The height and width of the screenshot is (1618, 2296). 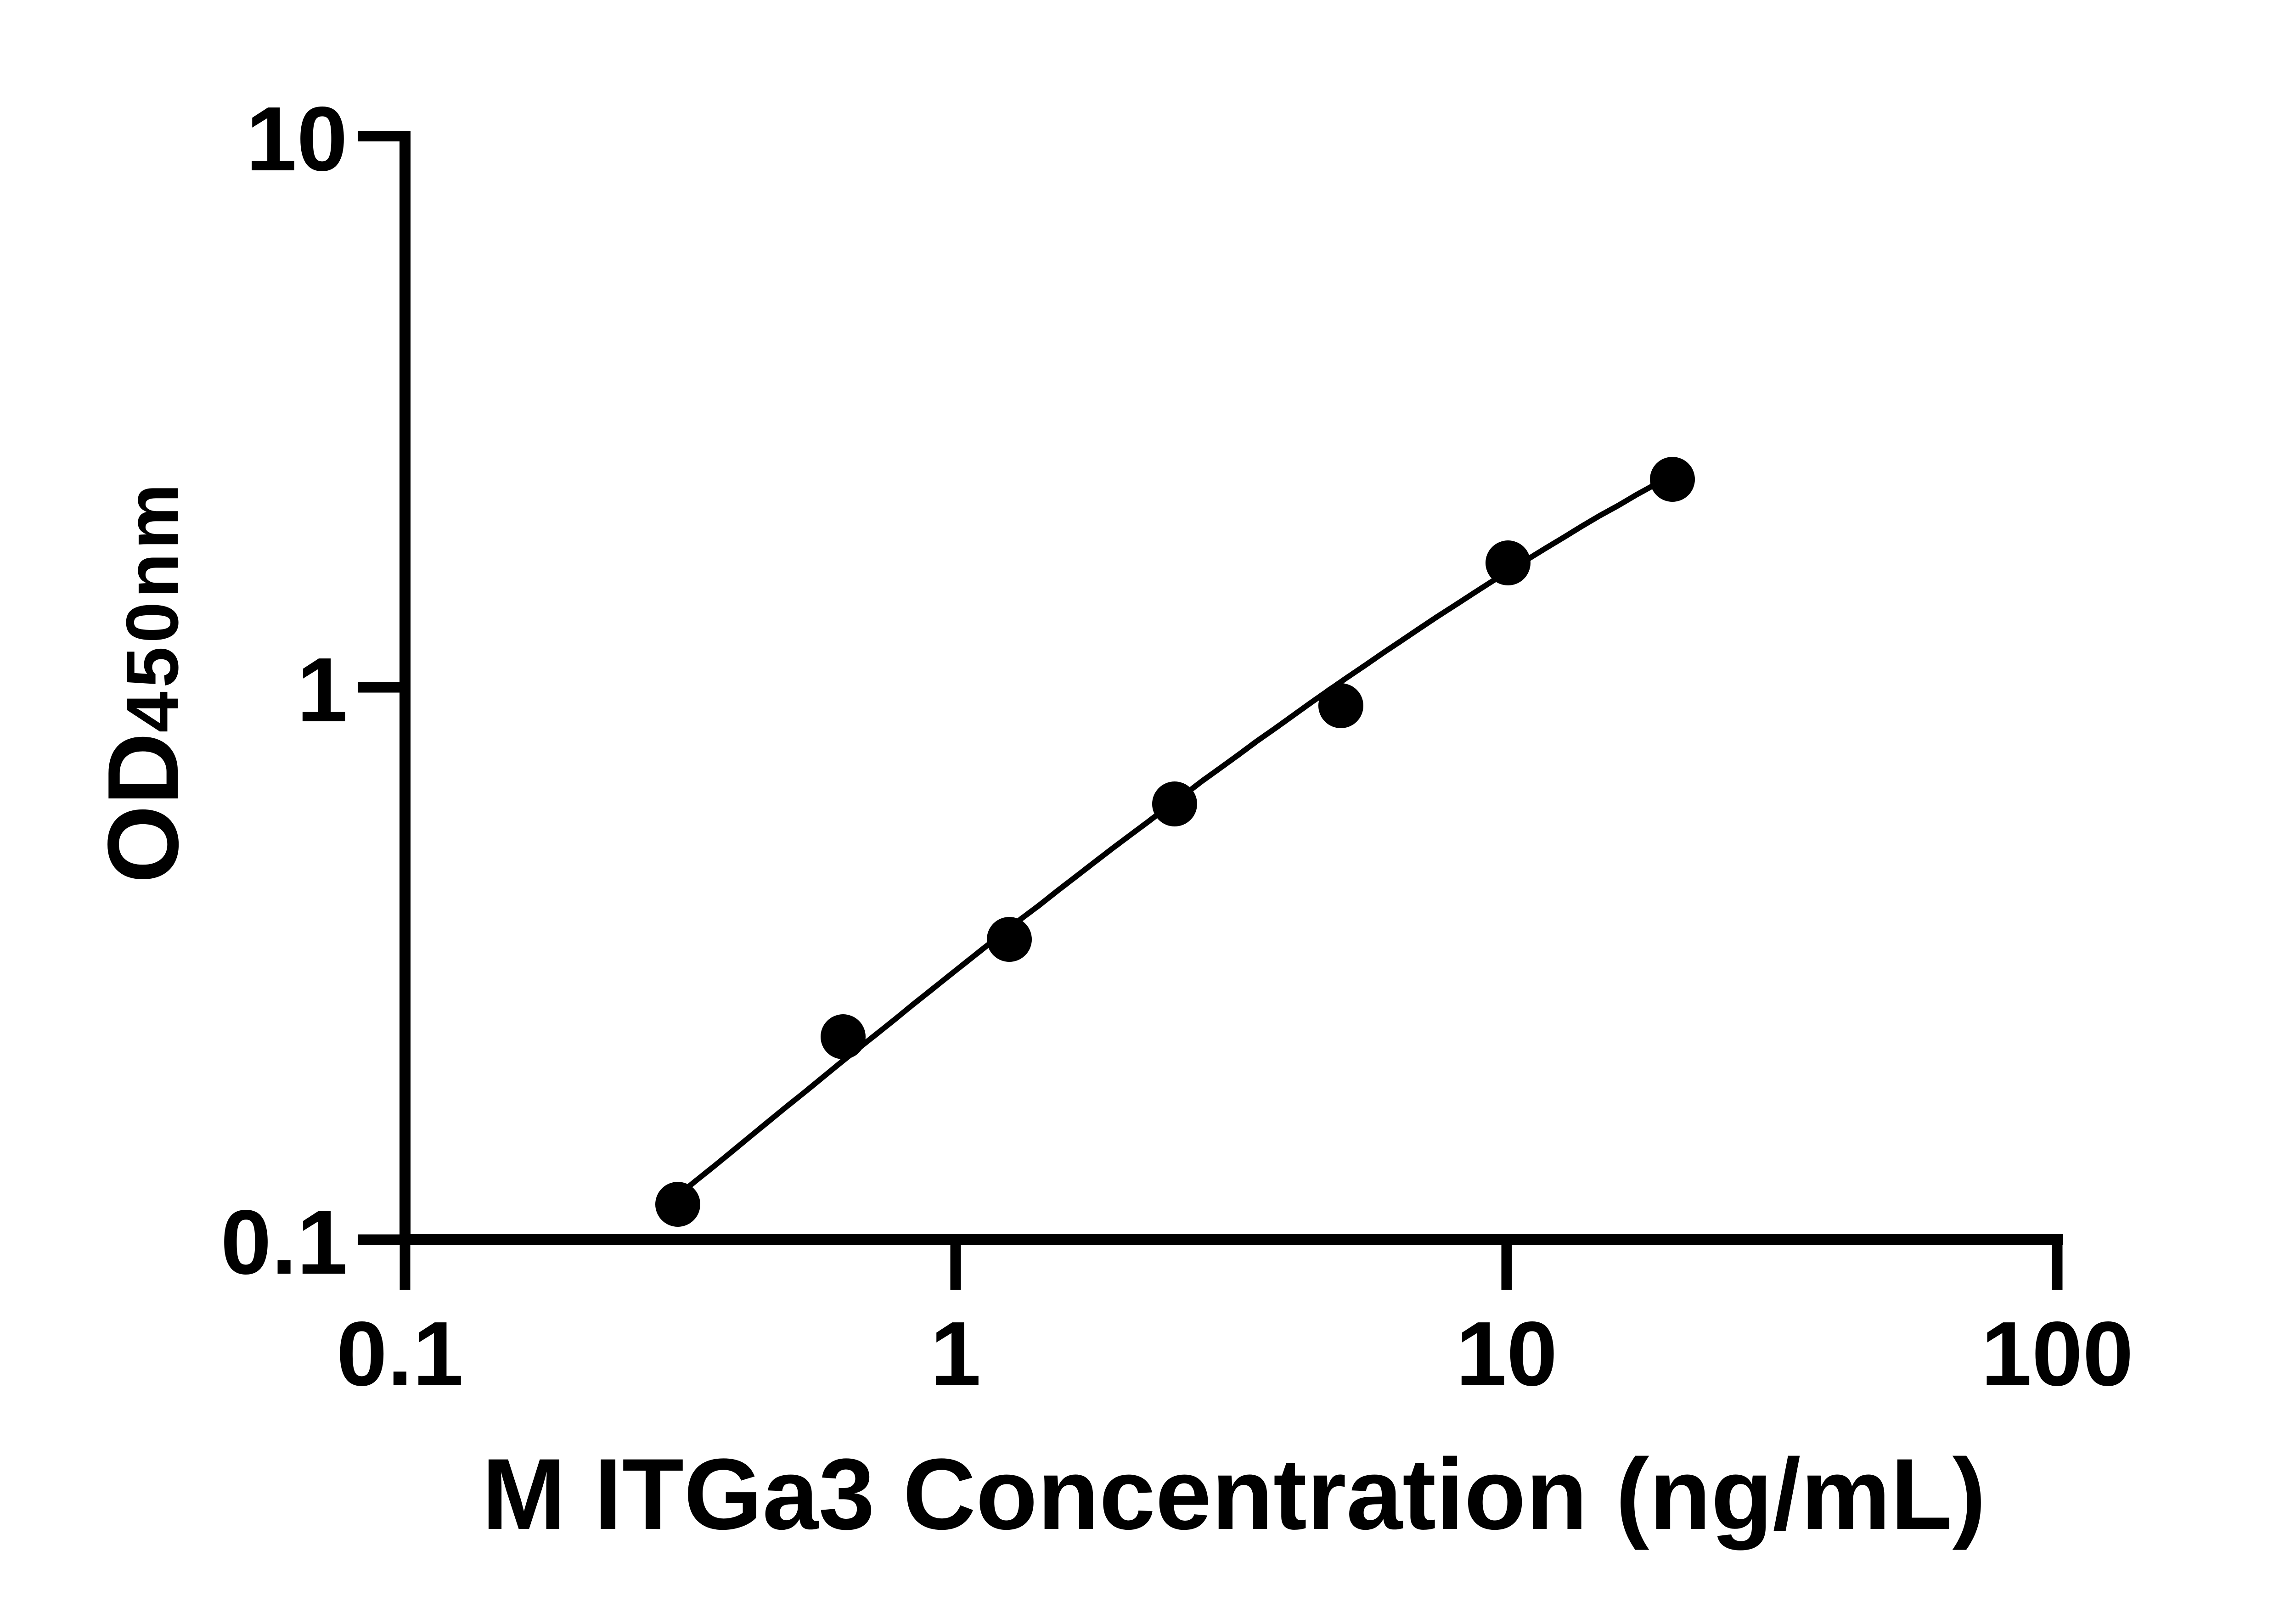 What do you see at coordinates (2057, 1354) in the screenshot?
I see `svg-text: 100` at bounding box center [2057, 1354].